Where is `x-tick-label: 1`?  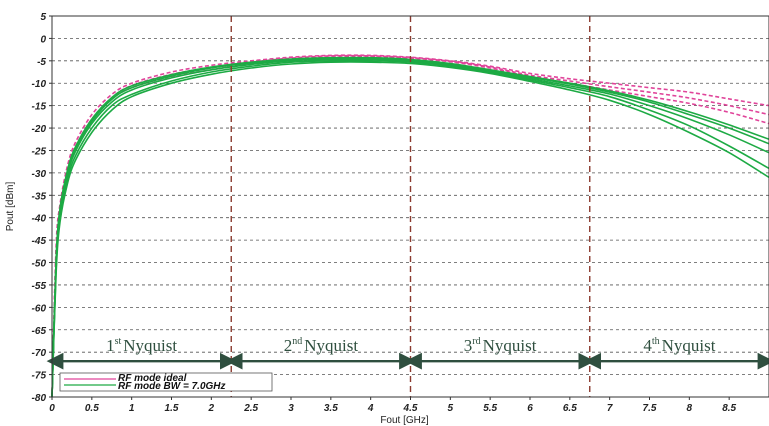
x-tick-label: 1 is located at coordinates (132, 408).